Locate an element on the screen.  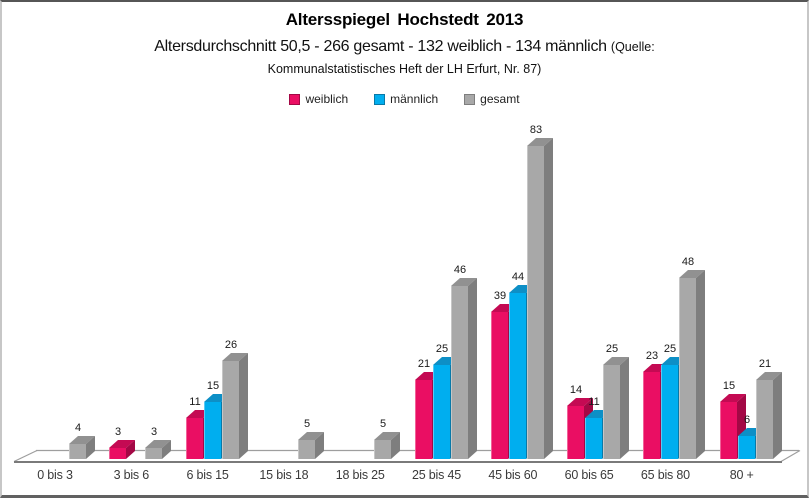
legend-label: weiblich is located at coordinates (327, 99).